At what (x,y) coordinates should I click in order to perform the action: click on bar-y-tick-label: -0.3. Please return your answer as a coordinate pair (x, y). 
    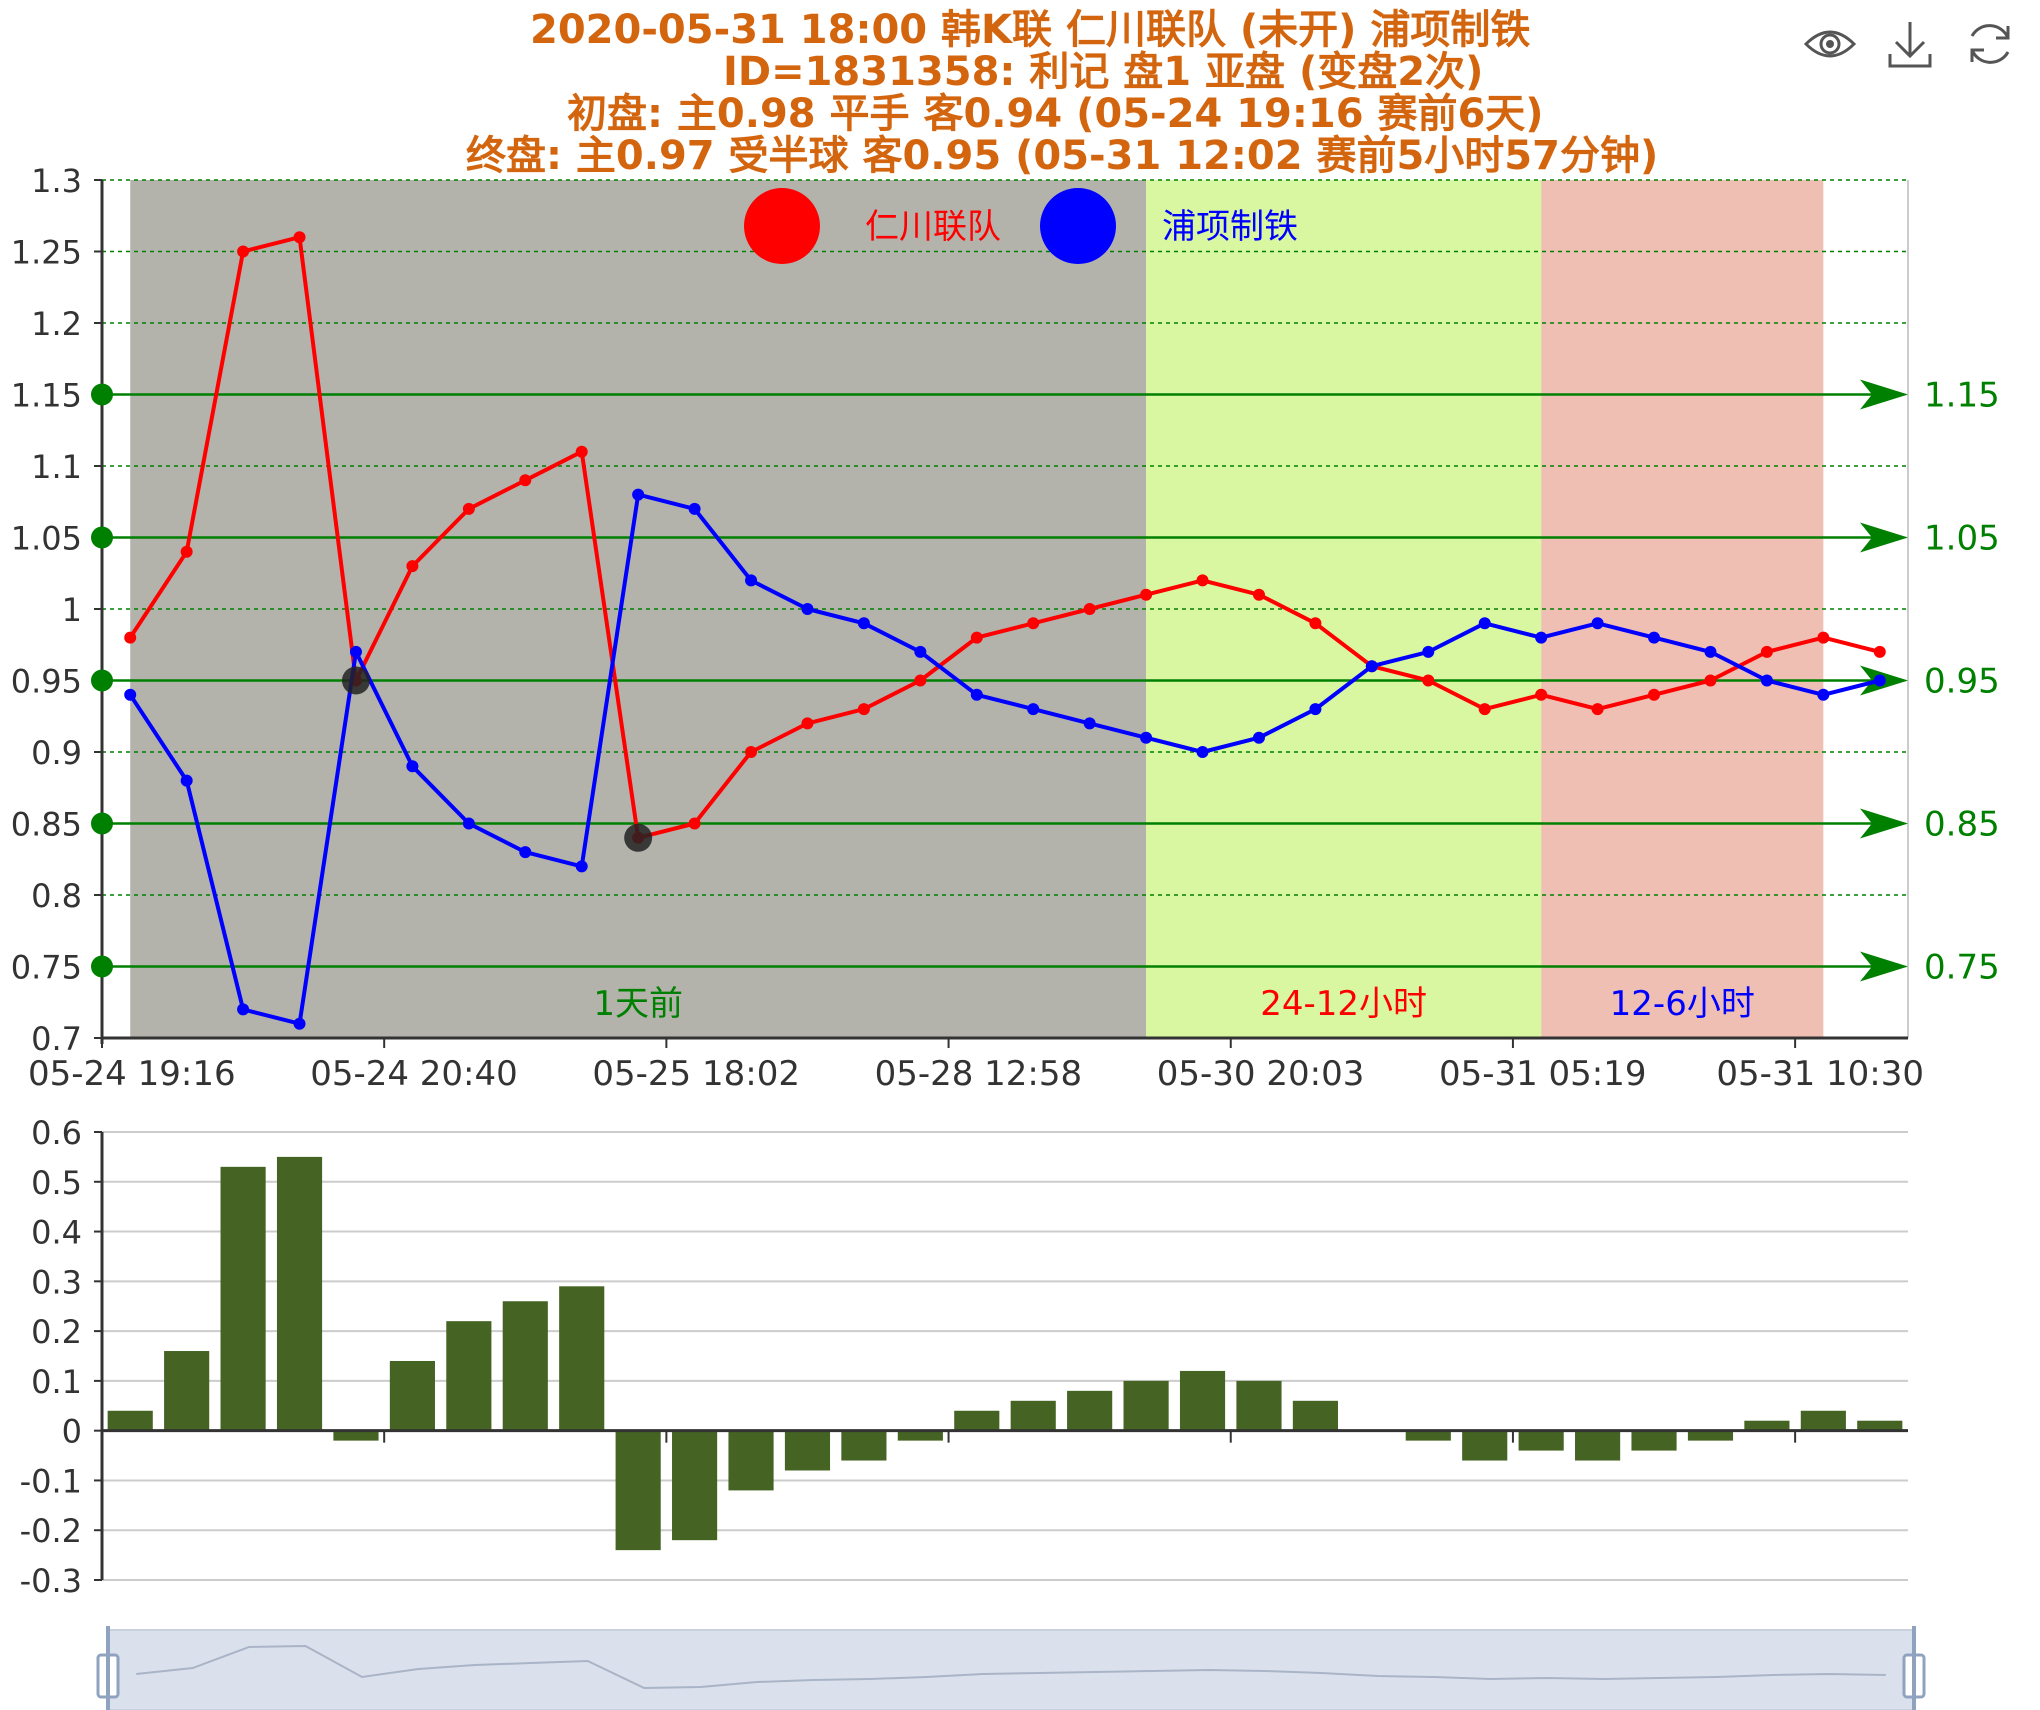
    Looking at the image, I should click on (51, 1581).